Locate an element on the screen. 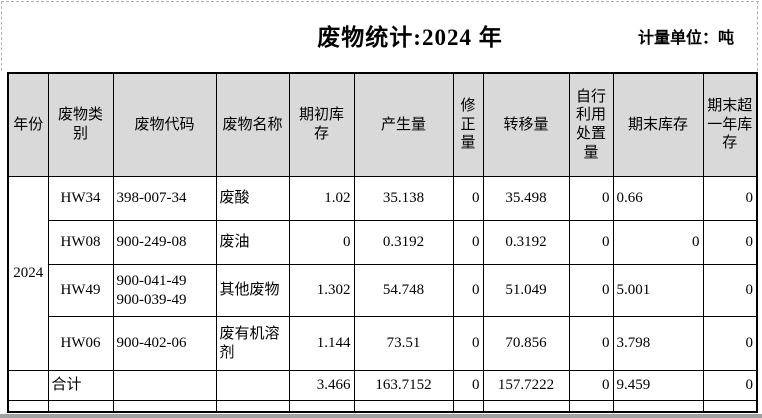 The image size is (762, 418). cell-opening: 1.144 is located at coordinates (321, 343).